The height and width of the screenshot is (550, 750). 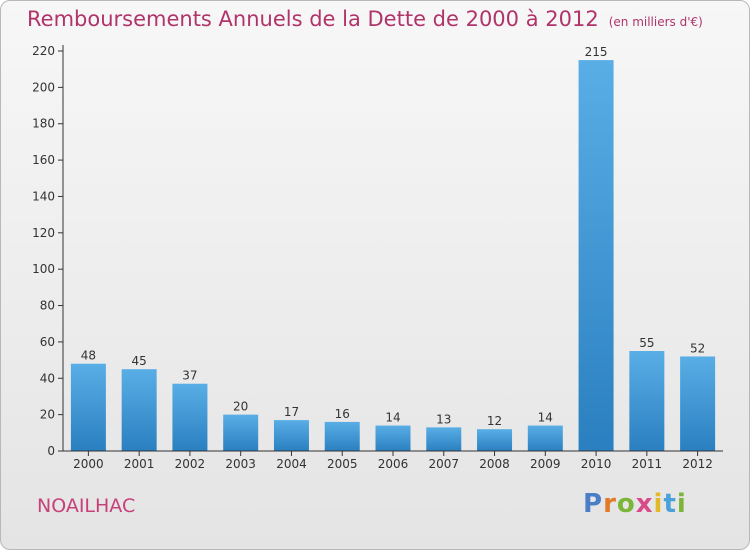 I want to click on bar-2002, so click(x=190, y=417).